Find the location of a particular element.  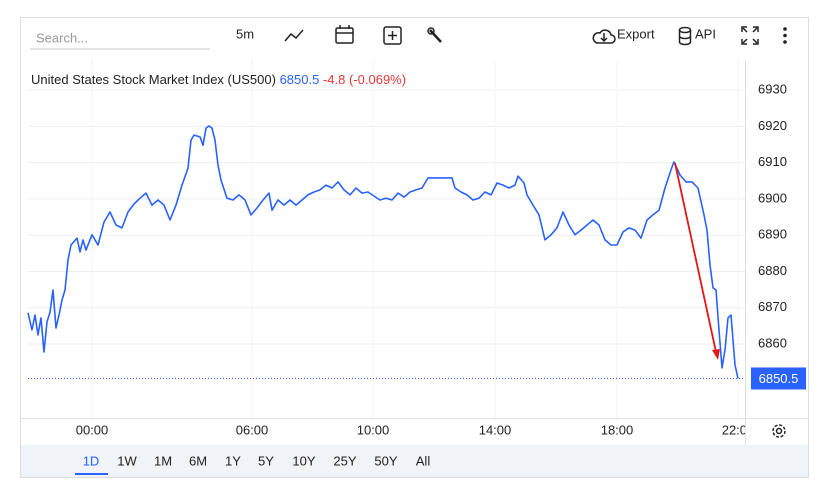

last-price-label: 6850.5 is located at coordinates (779, 378).